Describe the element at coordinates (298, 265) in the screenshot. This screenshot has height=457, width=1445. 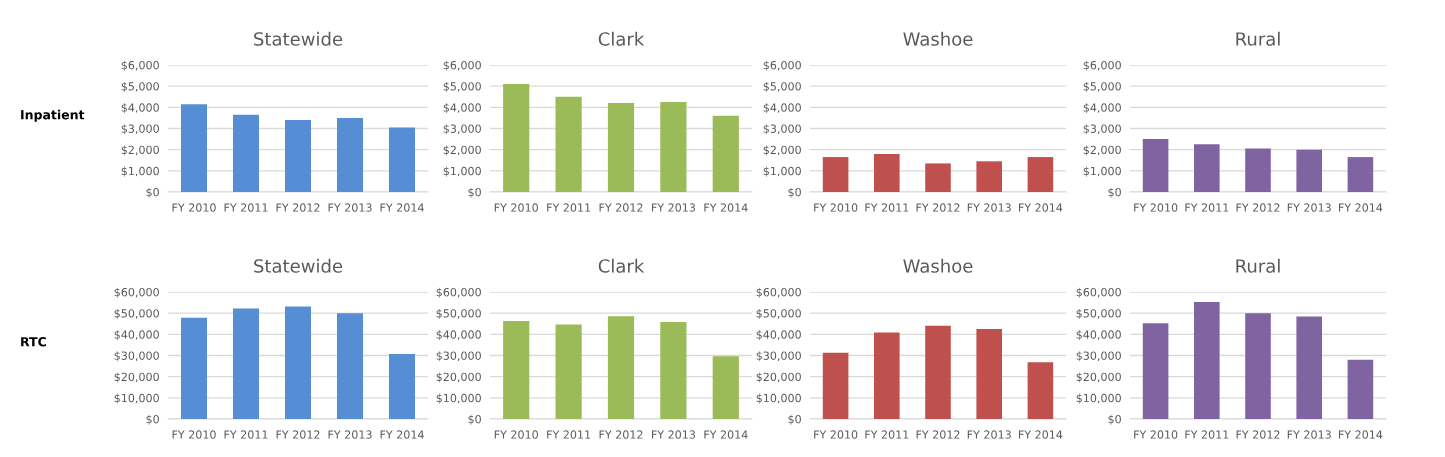
I see `chart-title: Statewide` at that location.